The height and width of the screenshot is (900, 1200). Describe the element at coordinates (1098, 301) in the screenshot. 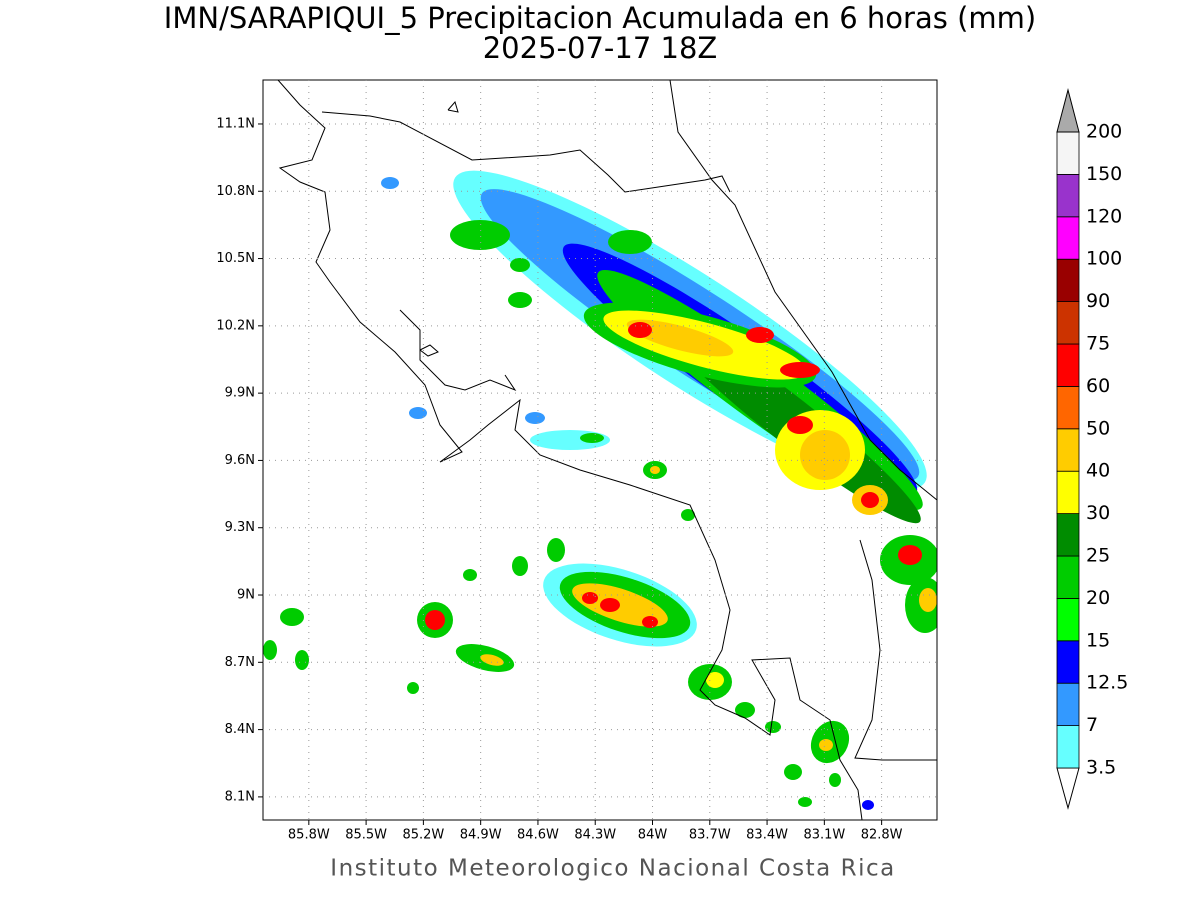

I see `colorbar-label: 90` at that location.